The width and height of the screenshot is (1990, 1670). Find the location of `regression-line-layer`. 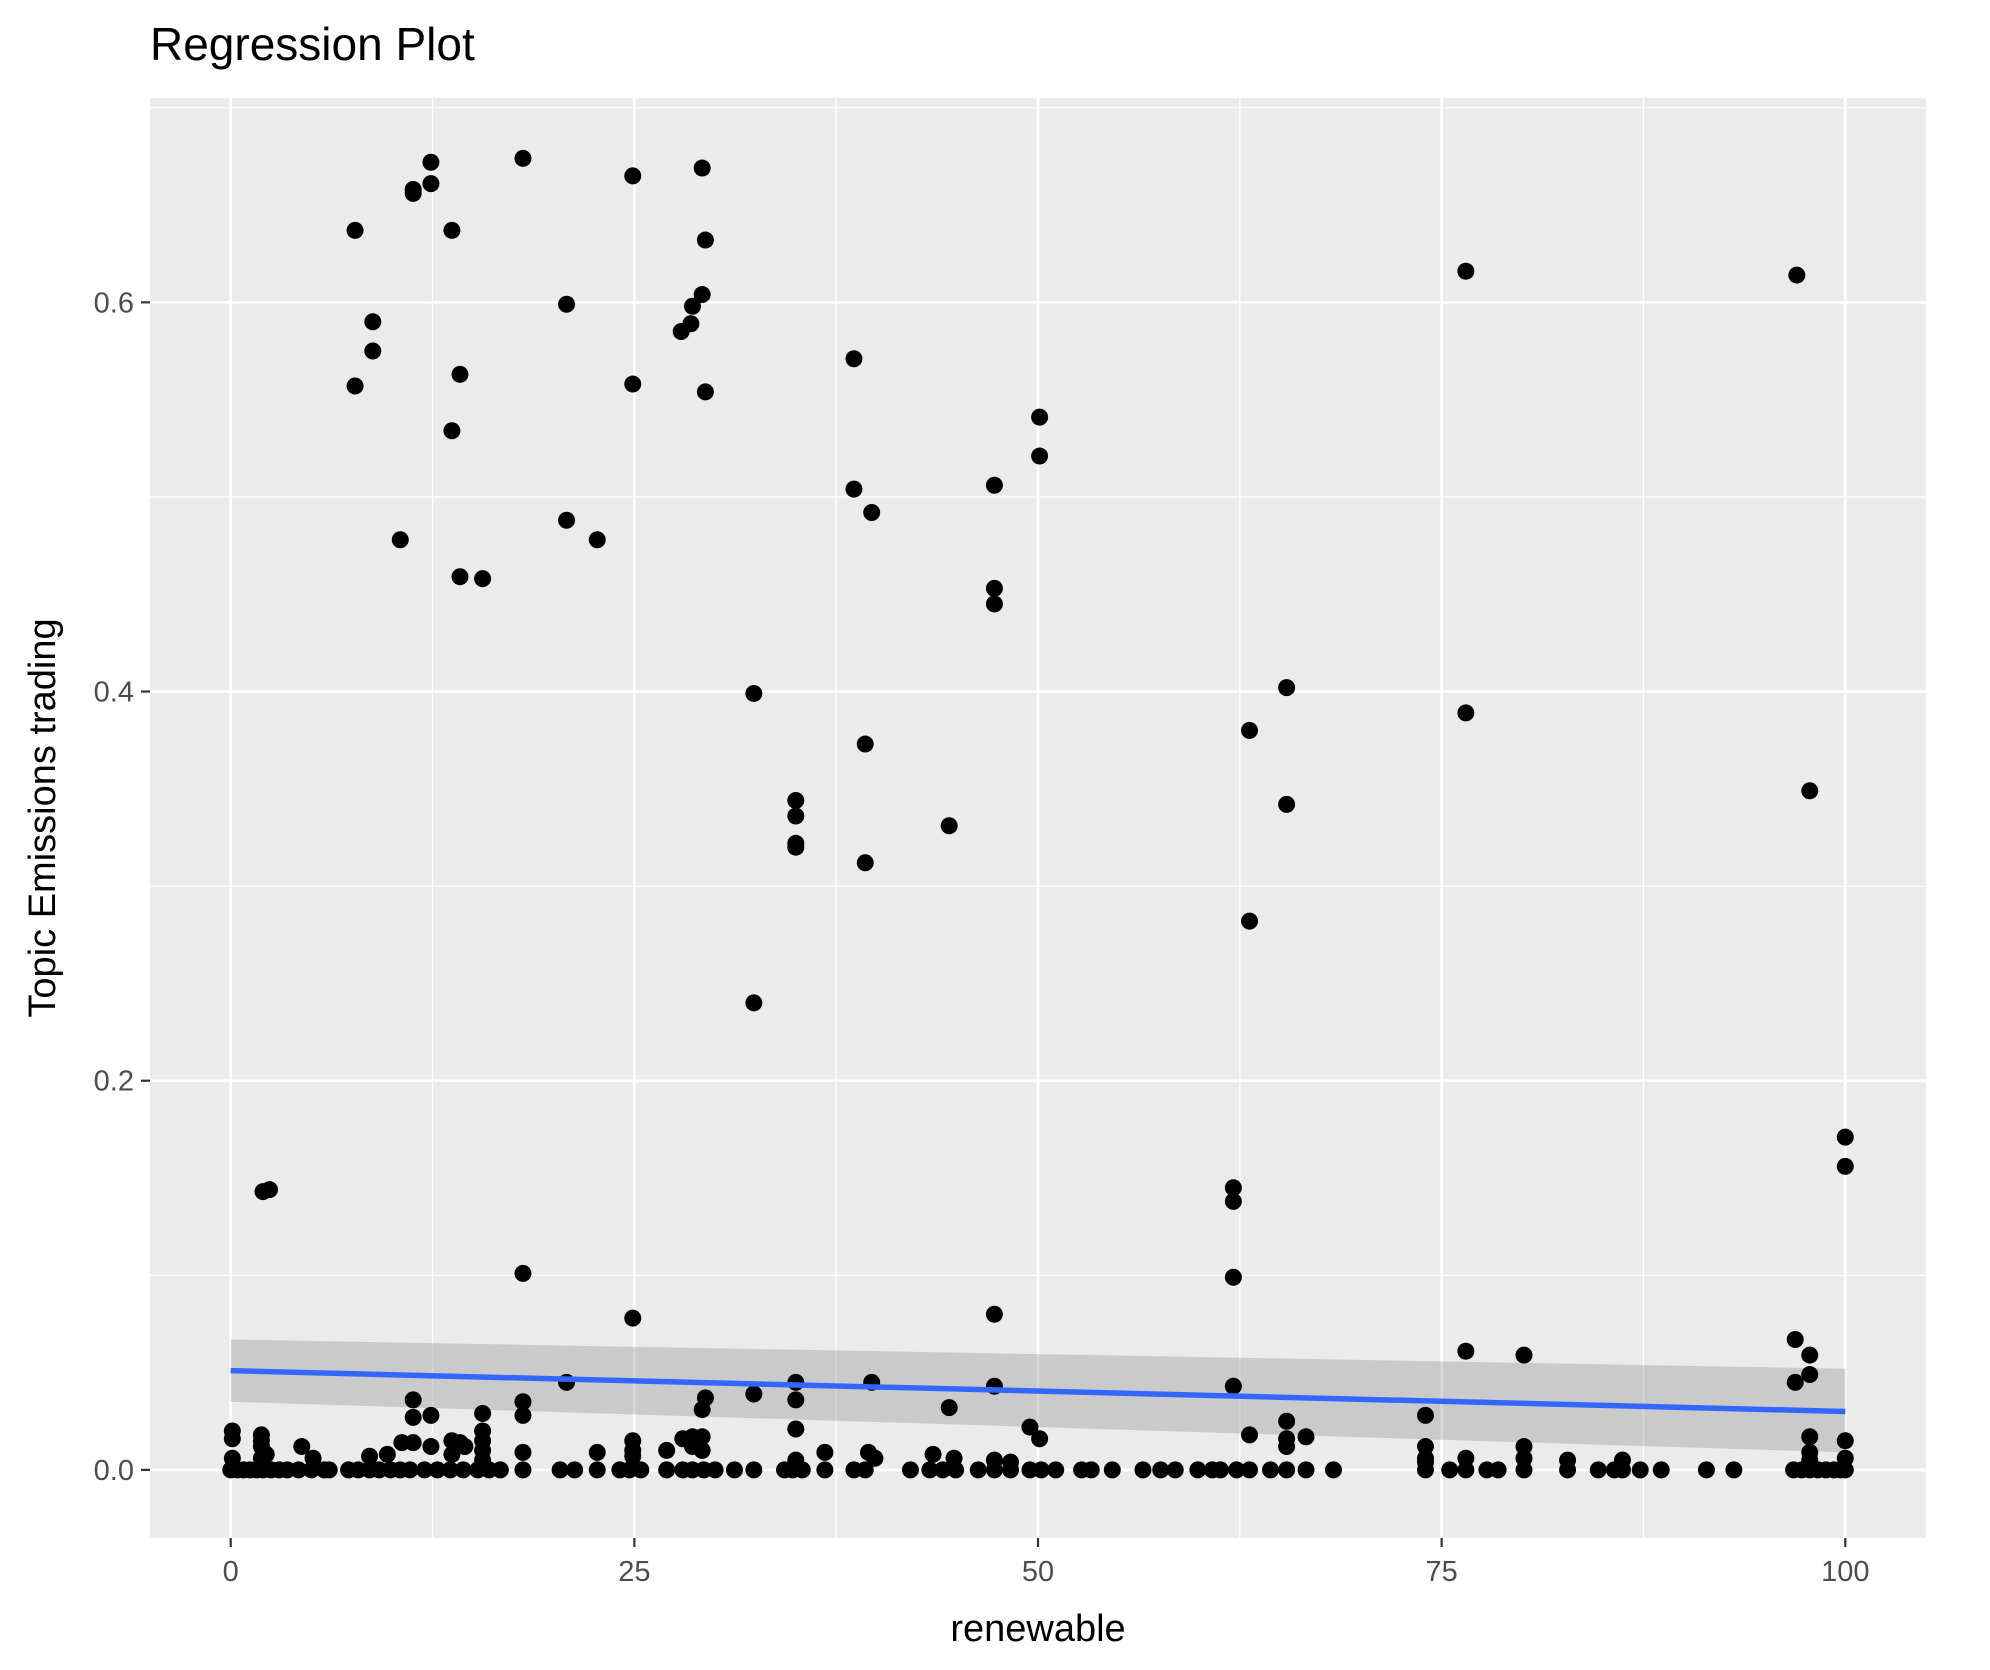

regression-line-layer is located at coordinates (1038, 1391).